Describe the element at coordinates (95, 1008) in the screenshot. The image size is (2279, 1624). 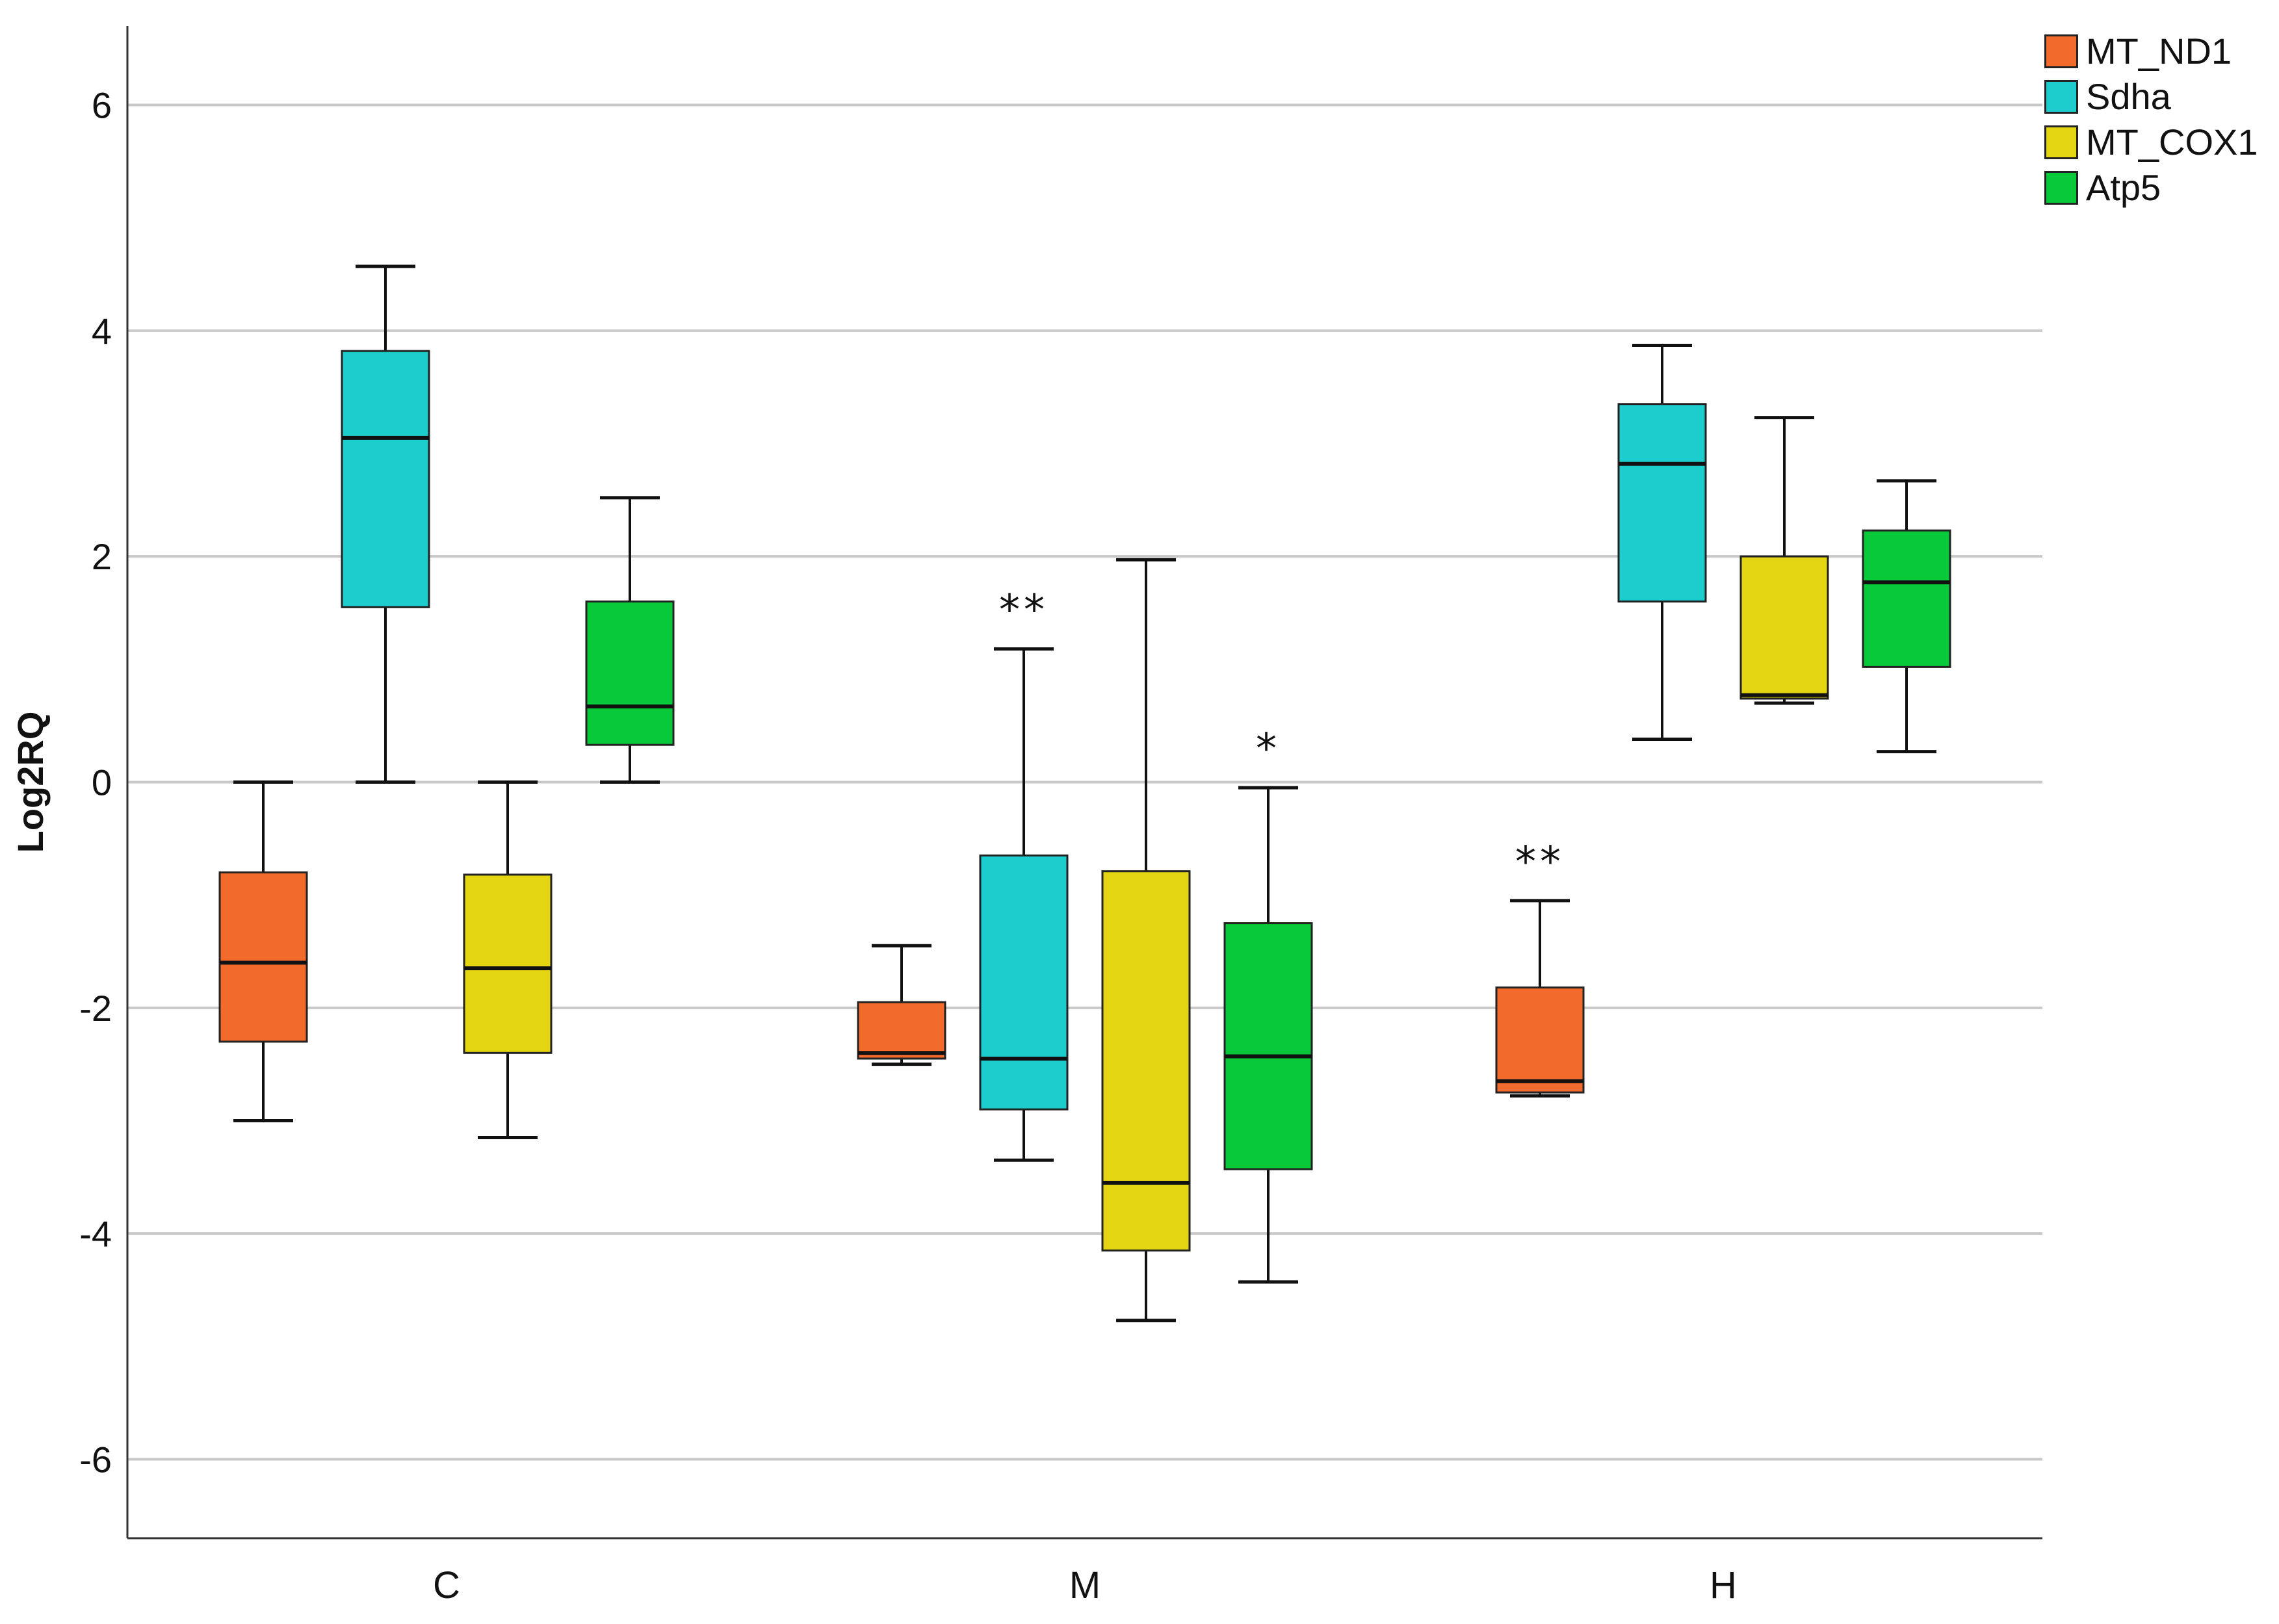
I see `y-tick-label: -2` at that location.